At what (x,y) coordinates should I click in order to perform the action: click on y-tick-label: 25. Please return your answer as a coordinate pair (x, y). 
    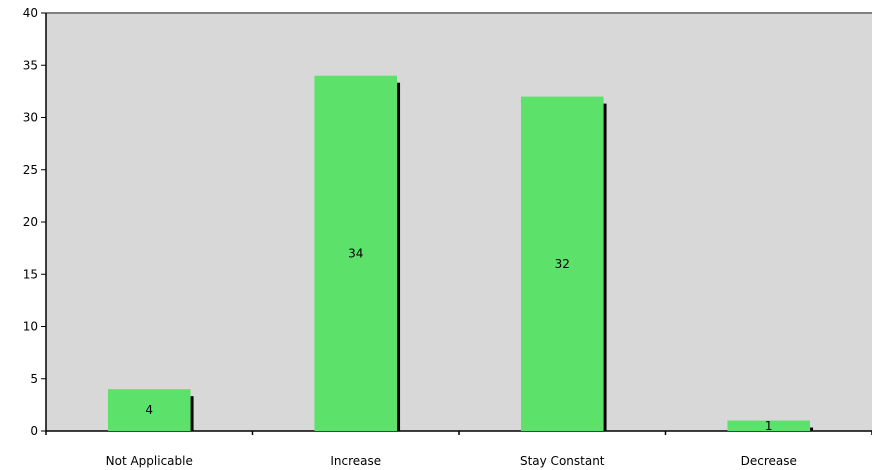
    Looking at the image, I should click on (30, 170).